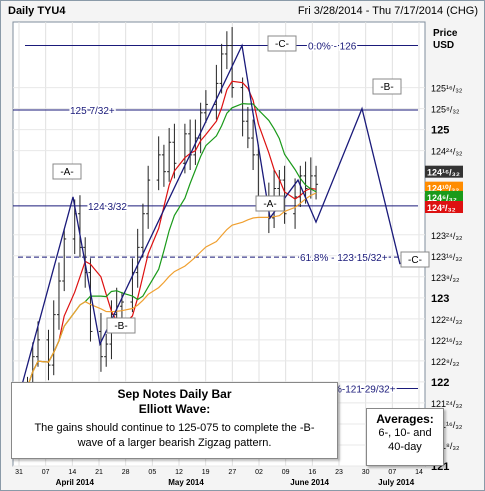 The height and width of the screenshot is (491, 485). I want to click on y-axis-title: Price, so click(445, 33).